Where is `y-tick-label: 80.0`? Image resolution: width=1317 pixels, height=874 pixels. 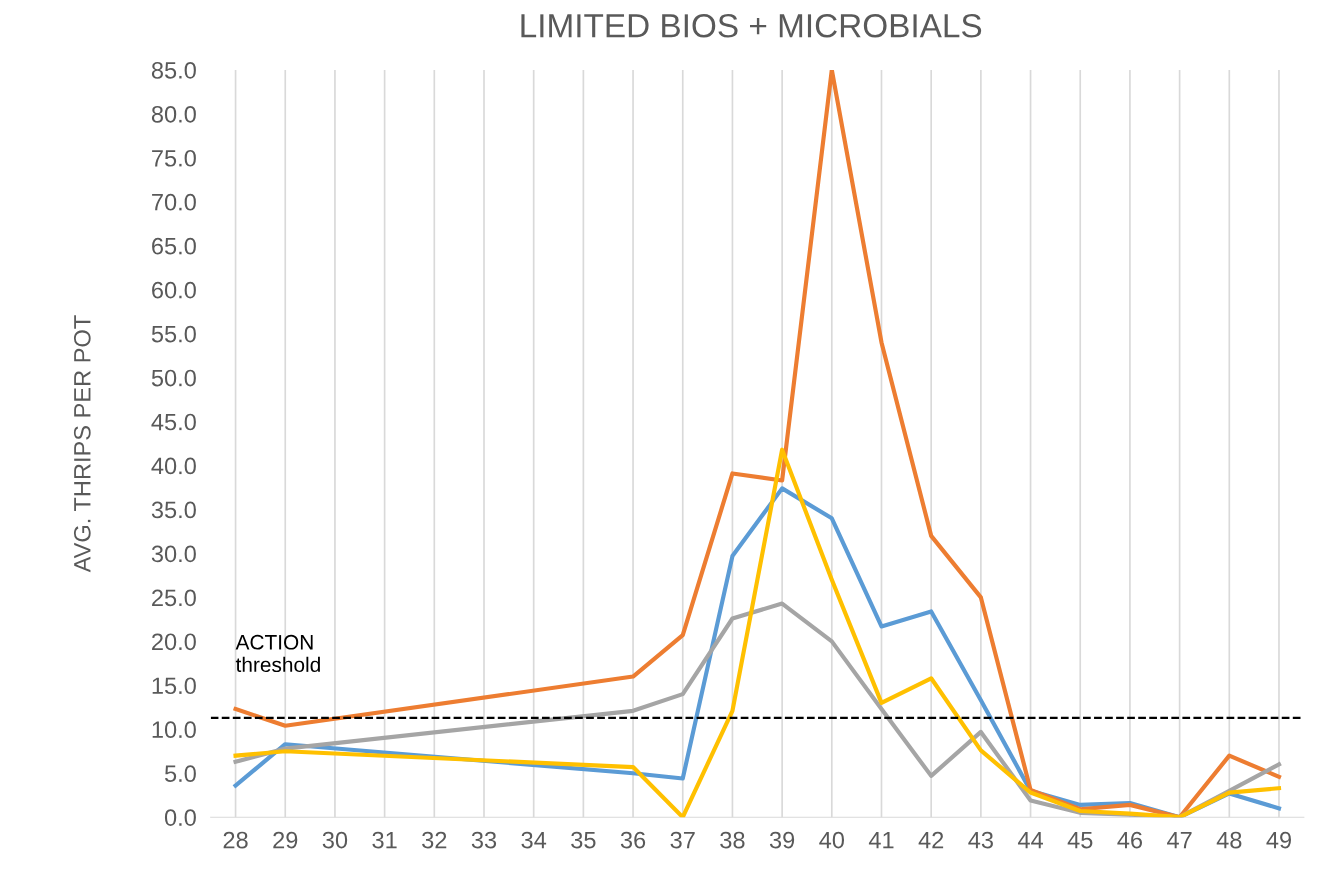 y-tick-label: 80.0 is located at coordinates (173, 114).